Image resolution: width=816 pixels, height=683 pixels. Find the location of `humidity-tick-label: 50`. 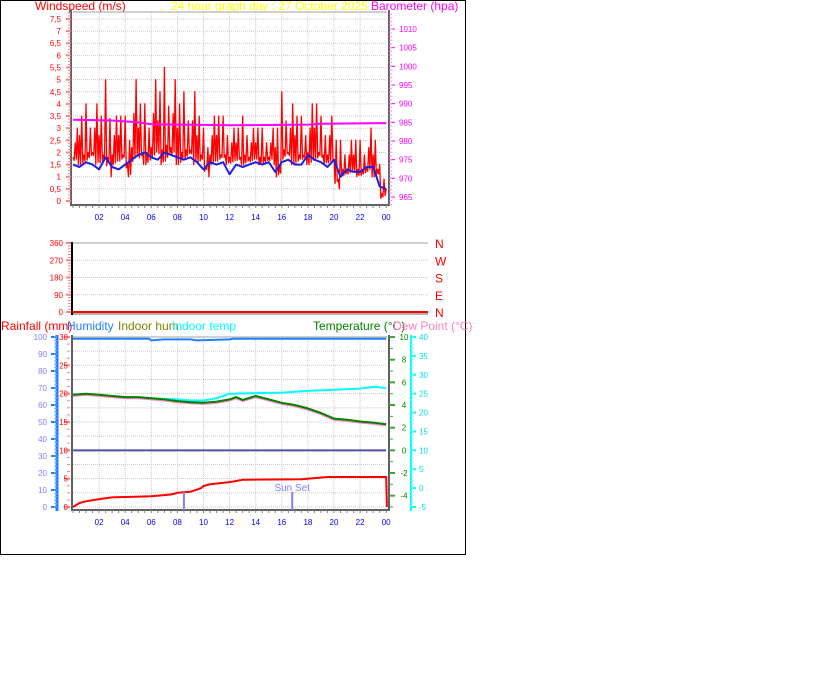

humidity-tick-label: 50 is located at coordinates (42, 422).